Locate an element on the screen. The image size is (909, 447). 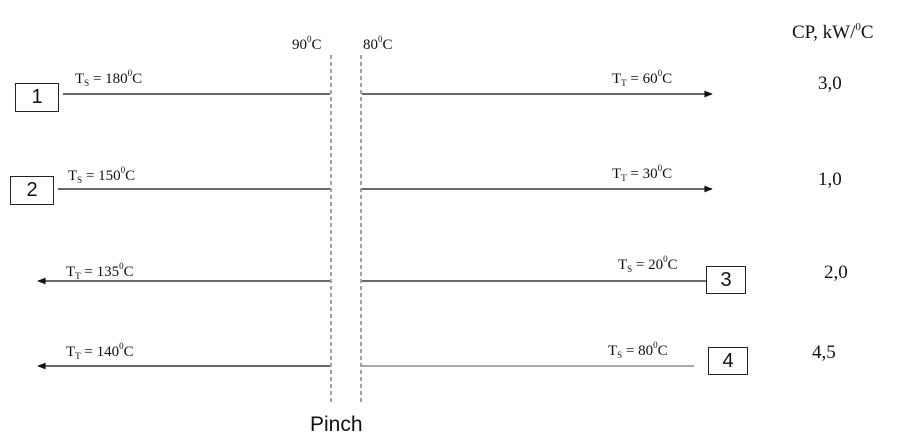
stream-4-id-box: 4 is located at coordinates (728, 361).